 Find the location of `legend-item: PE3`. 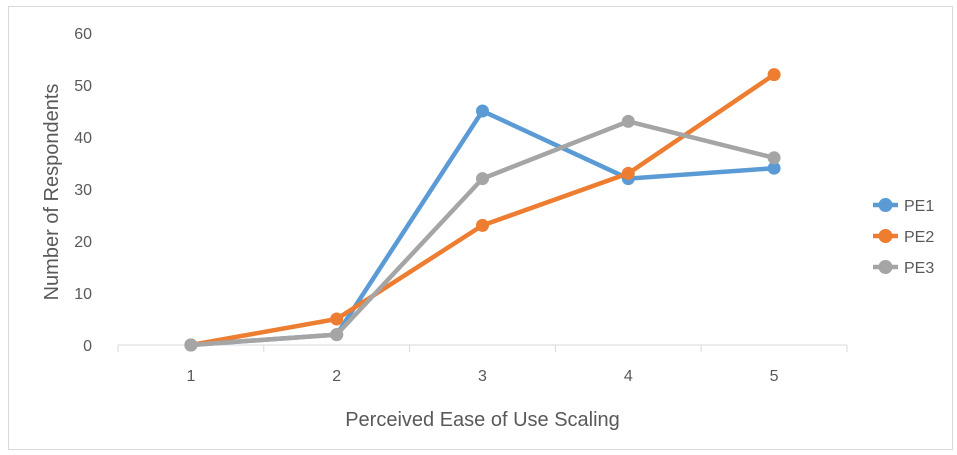

legend-item: PE3 is located at coordinates (903, 268).